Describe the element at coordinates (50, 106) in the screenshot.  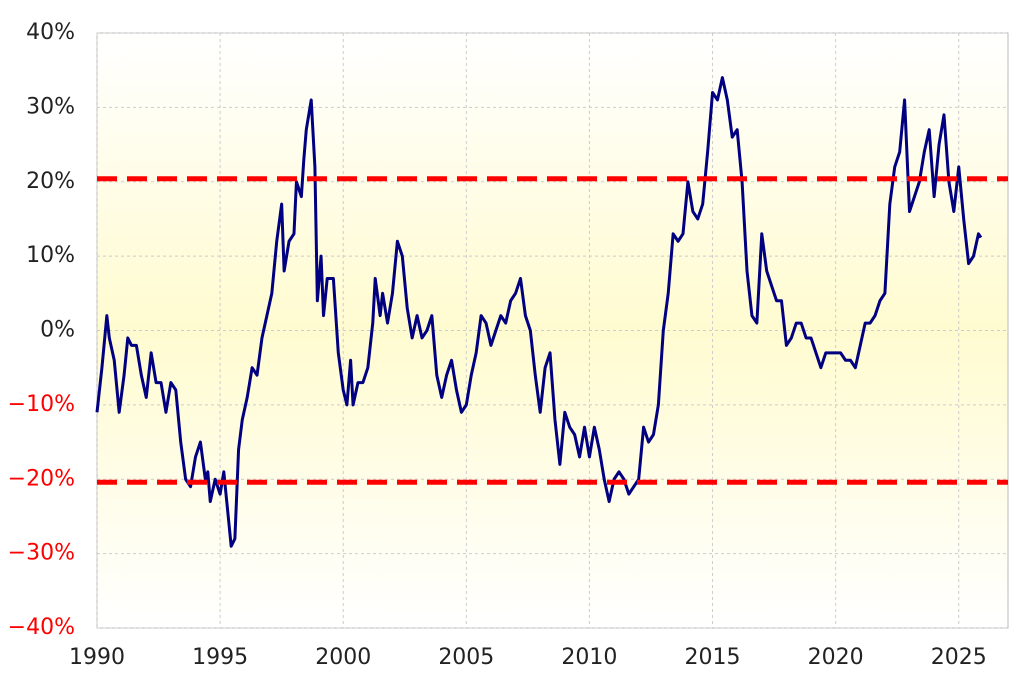
I see `y-tick-label: 30%` at that location.